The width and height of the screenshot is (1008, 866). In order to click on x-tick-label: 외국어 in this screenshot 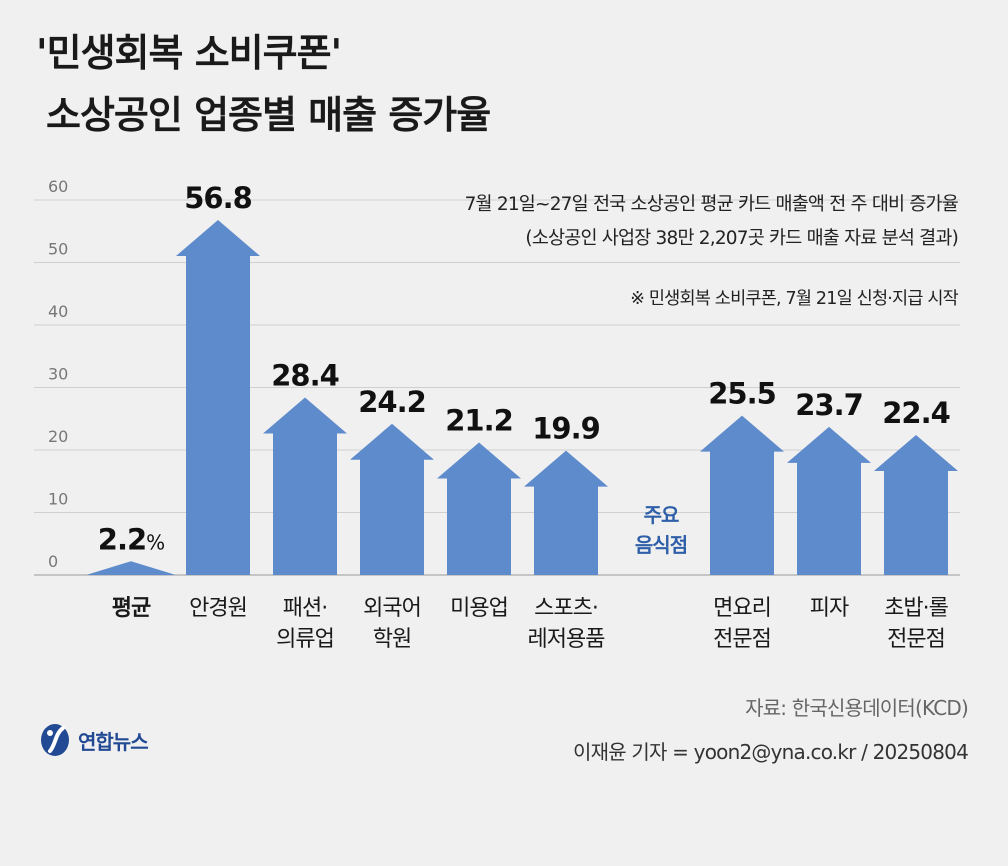, I will do `click(392, 608)`.